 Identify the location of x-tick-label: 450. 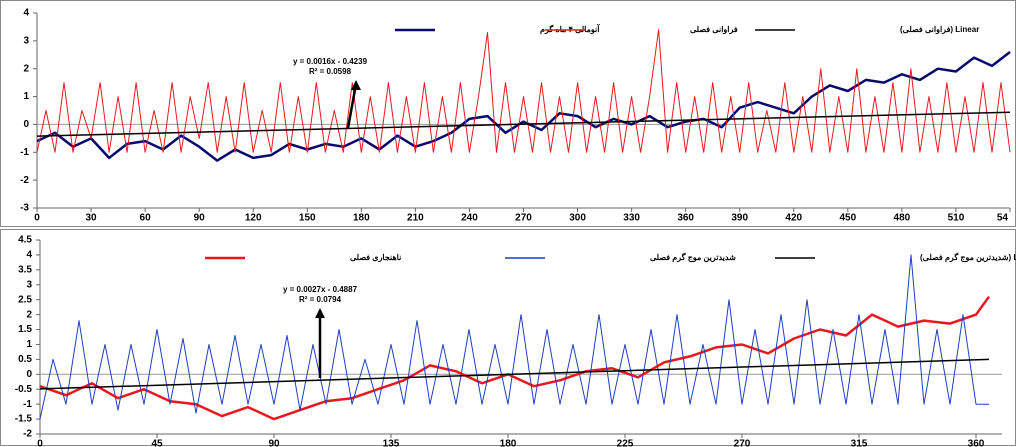
(847, 218).